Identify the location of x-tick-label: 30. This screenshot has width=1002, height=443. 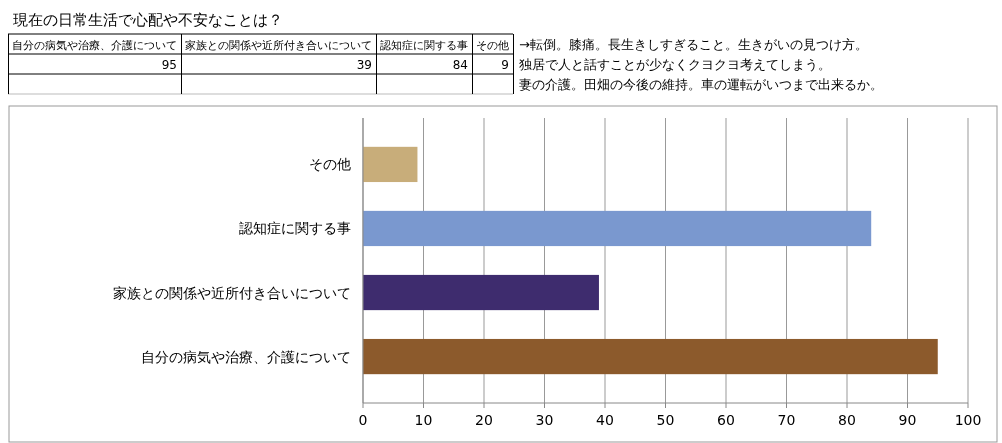
(544, 420).